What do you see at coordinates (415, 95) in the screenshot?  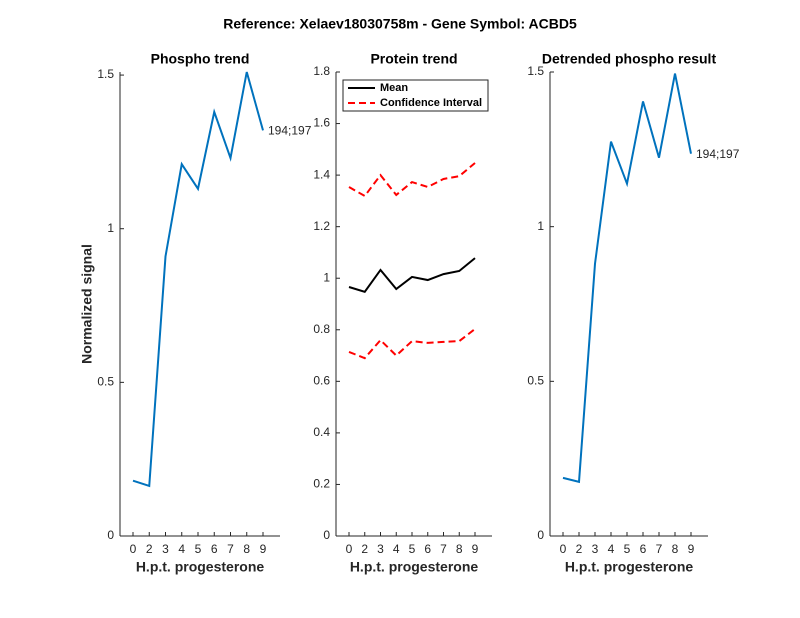 I see `legend-box` at bounding box center [415, 95].